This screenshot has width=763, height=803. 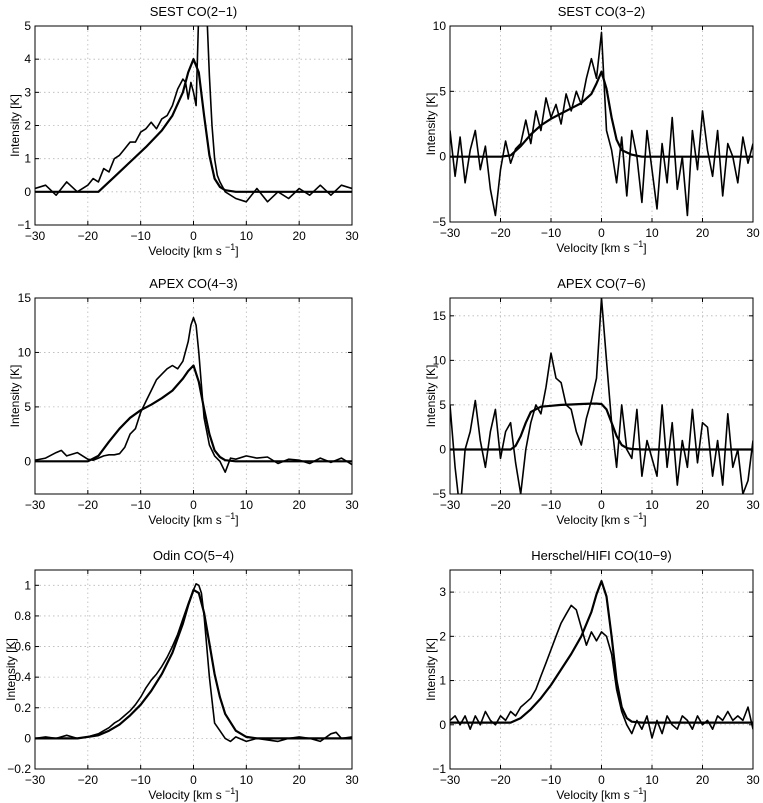 What do you see at coordinates (22, 708) in the screenshot?
I see `y-tick-label: 0.2` at bounding box center [22, 708].